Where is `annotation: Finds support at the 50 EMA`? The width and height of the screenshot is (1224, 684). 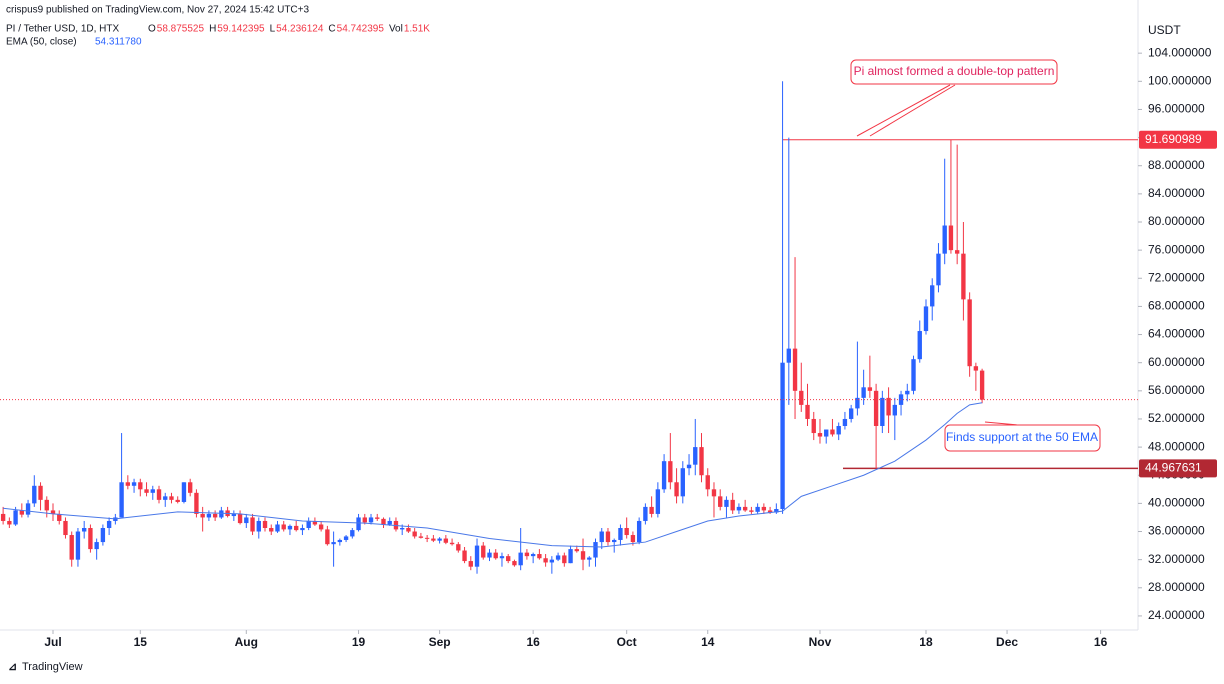
annotation: Finds support at the 50 EMA is located at coordinates (1022, 437).